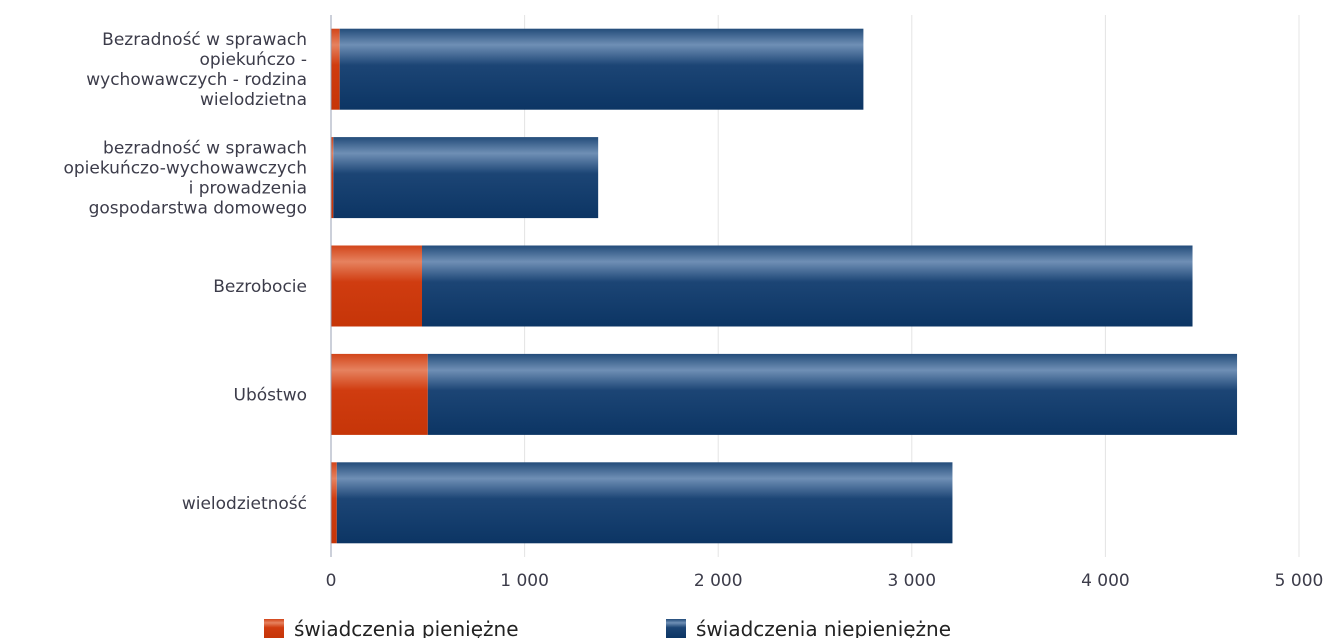 The width and height of the screenshot is (1327, 638). Describe the element at coordinates (198, 209) in the screenshot. I see `category-label-line: gospodarstwa domowego` at that location.